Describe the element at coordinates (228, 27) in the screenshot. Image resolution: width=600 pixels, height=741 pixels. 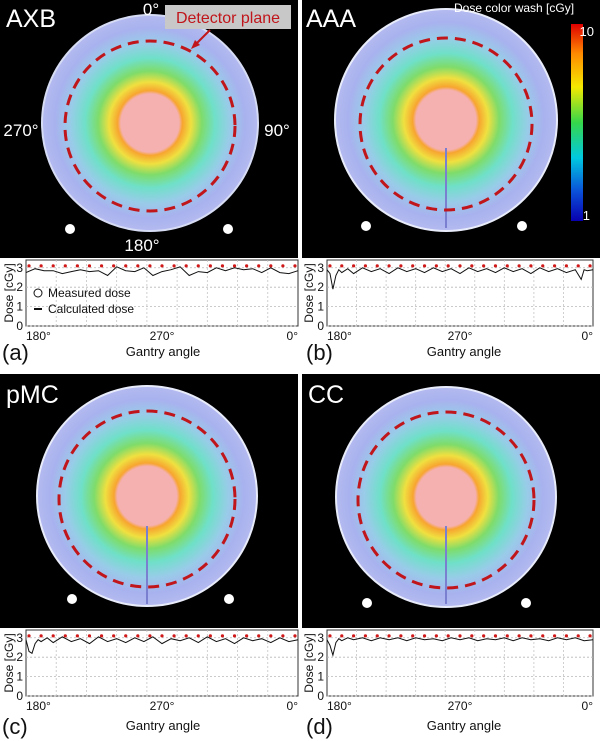
I see `detector-plane-annotation: Detector plane` at that location.